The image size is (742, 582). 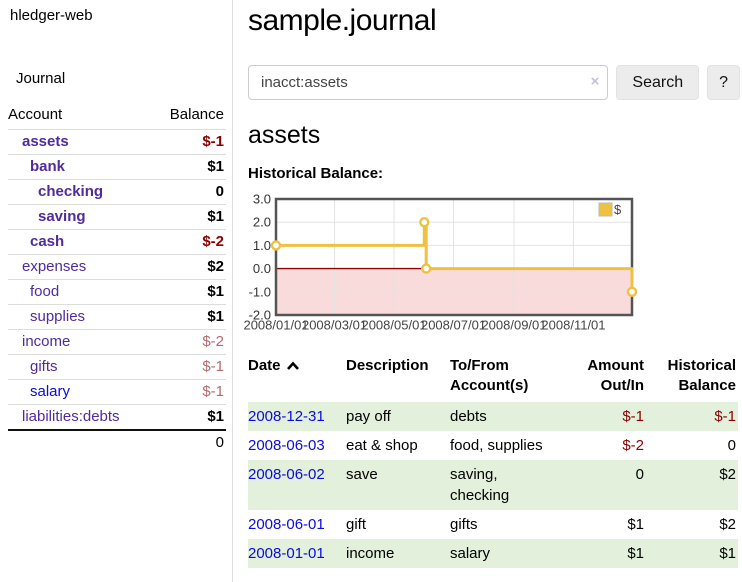 I want to click on plot-border, so click(x=454, y=257).